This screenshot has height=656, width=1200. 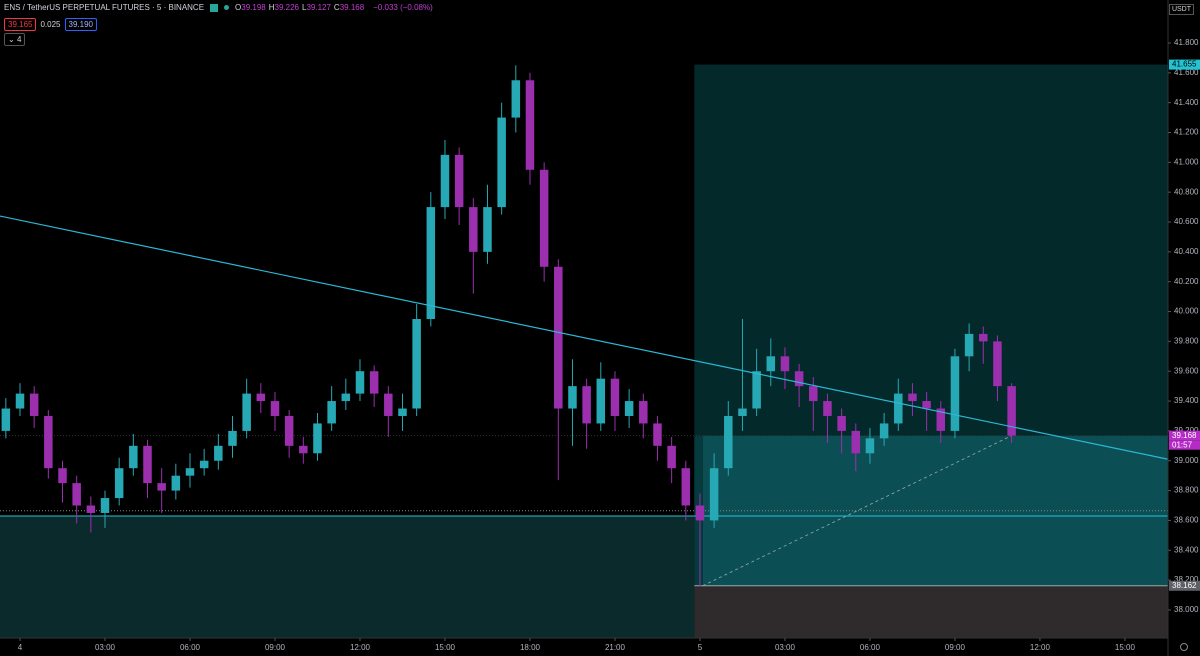 I want to click on ohlc-item: O39.198, so click(x=250, y=7).